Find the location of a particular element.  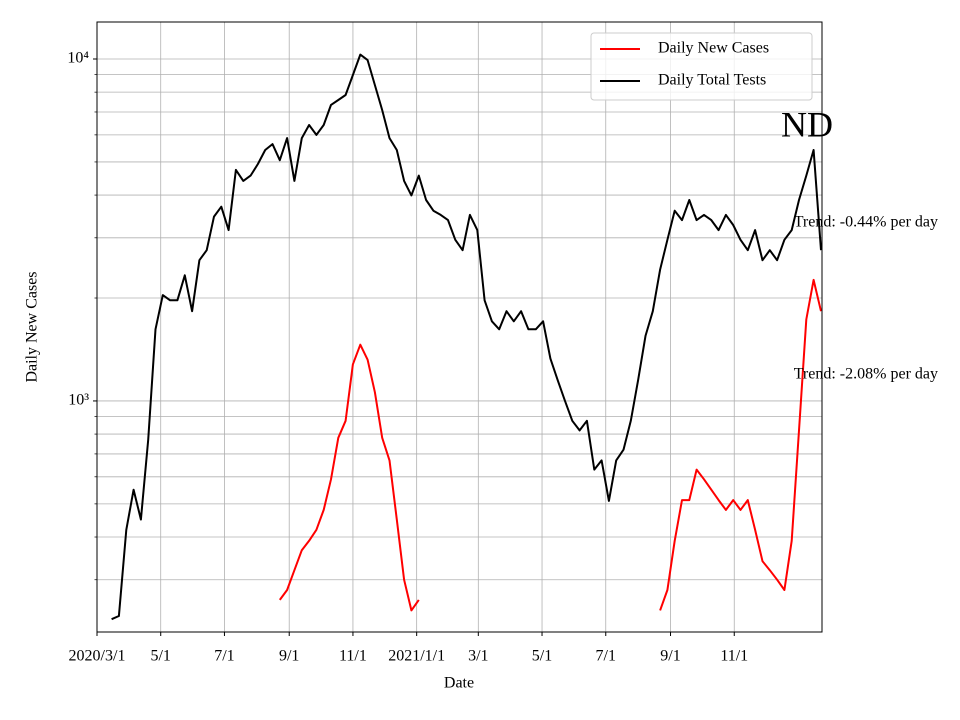

legend-box is located at coordinates (701, 66).